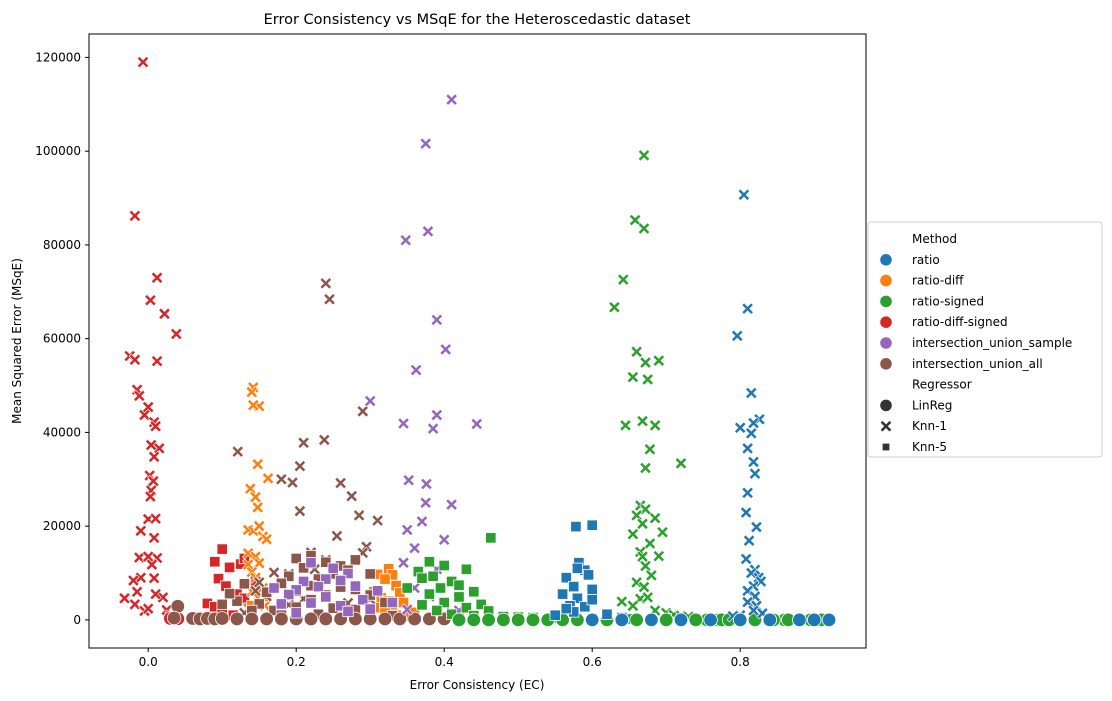 This screenshot has height=701, width=1112. Describe the element at coordinates (942, 385) in the screenshot. I see `legend-title-regressor: Regressor` at that location.